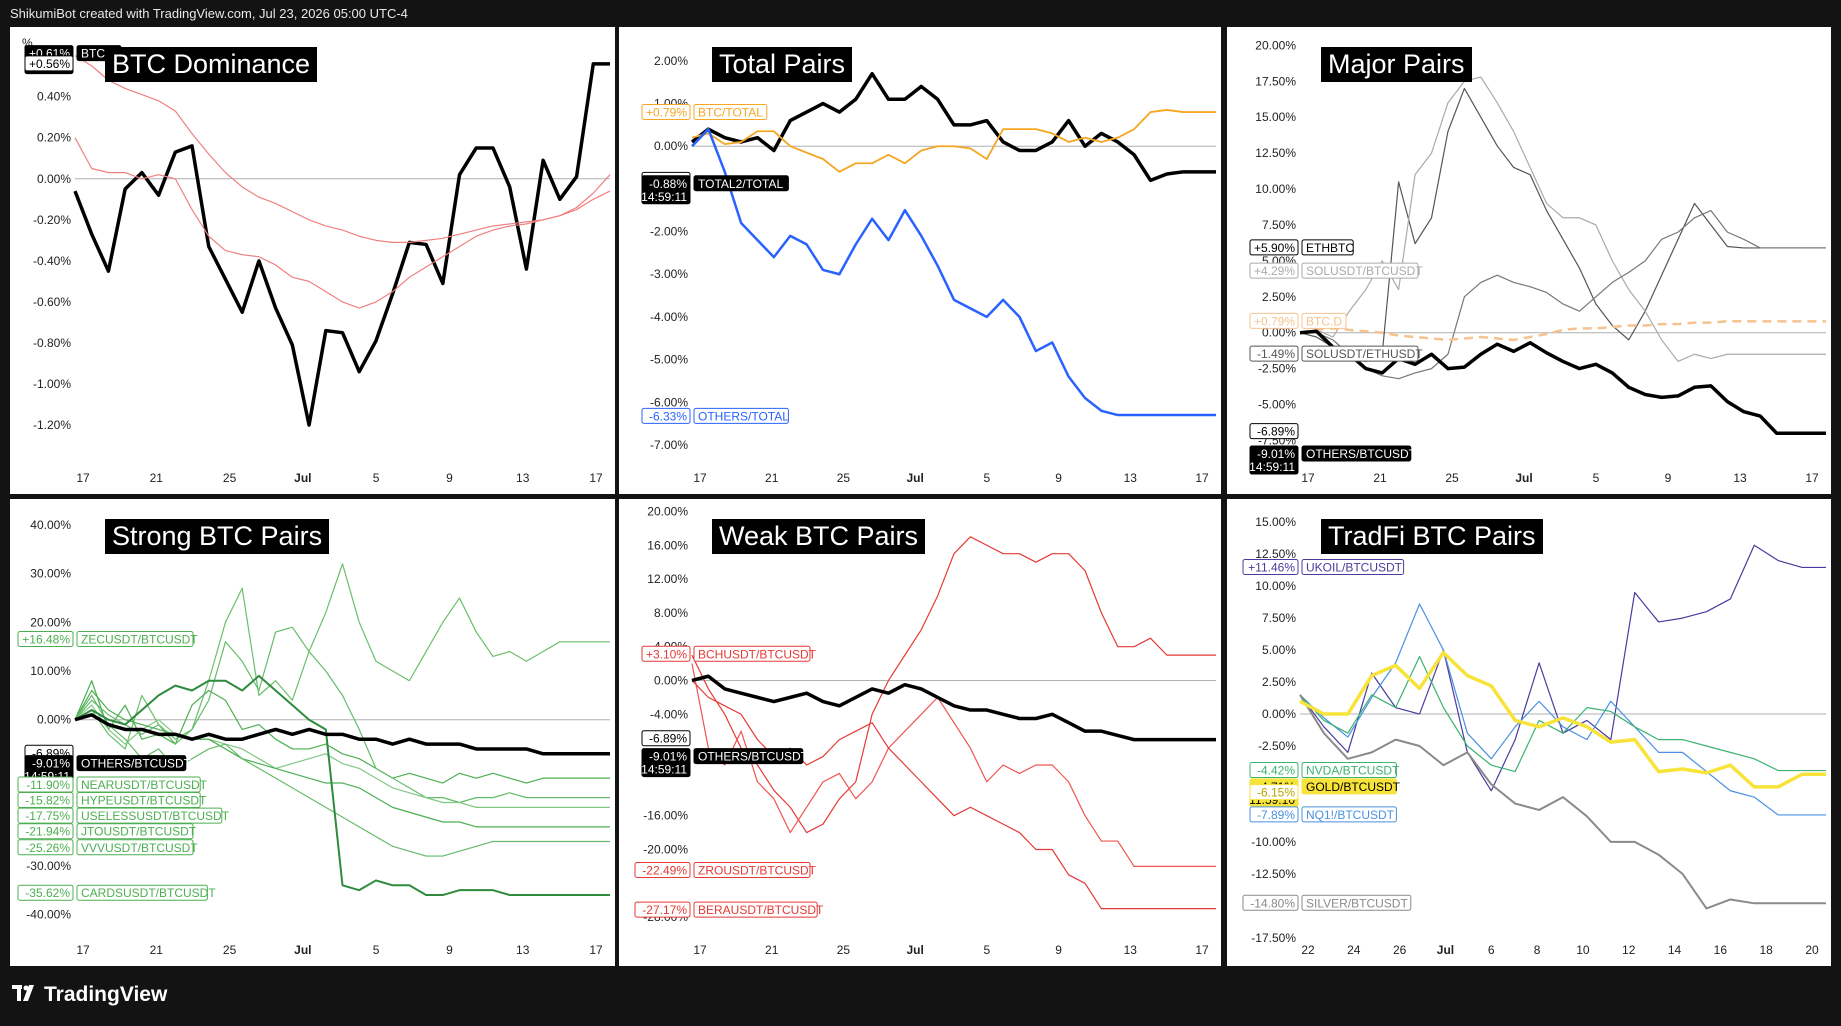 Image resolution: width=1841 pixels, height=1026 pixels. I want to click on svg-text: -7.89%, so click(1276, 815).